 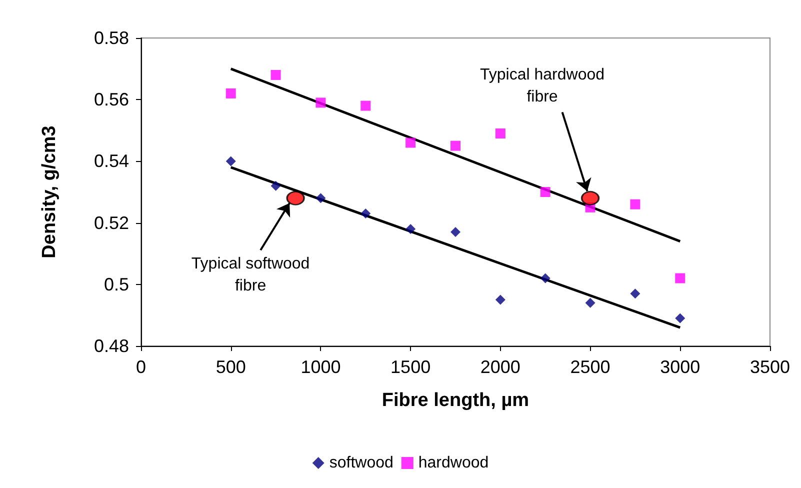 What do you see at coordinates (770, 367) in the screenshot?
I see `x-tick-label: 3500` at bounding box center [770, 367].